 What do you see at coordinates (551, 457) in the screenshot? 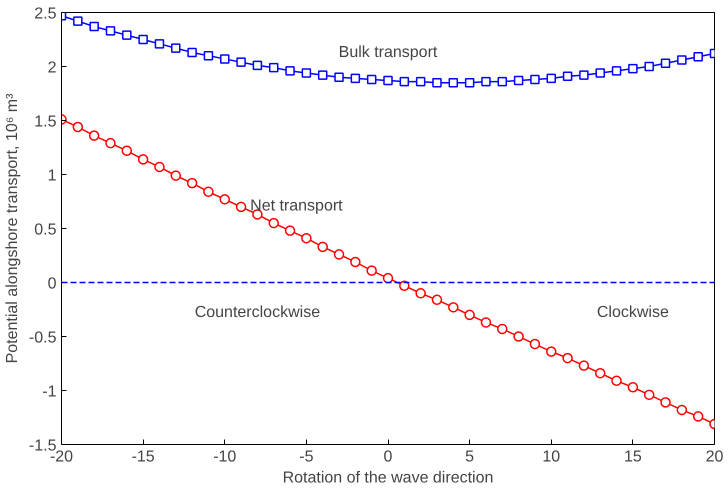
I see `x-tick-label: 10` at bounding box center [551, 457].